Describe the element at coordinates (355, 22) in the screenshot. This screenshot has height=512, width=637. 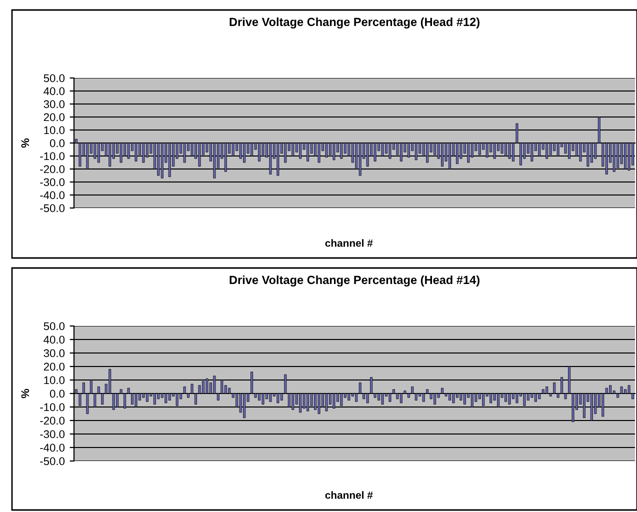
I see `chart-title: Drive Voltage Change Percentage (Head #12)` at that location.